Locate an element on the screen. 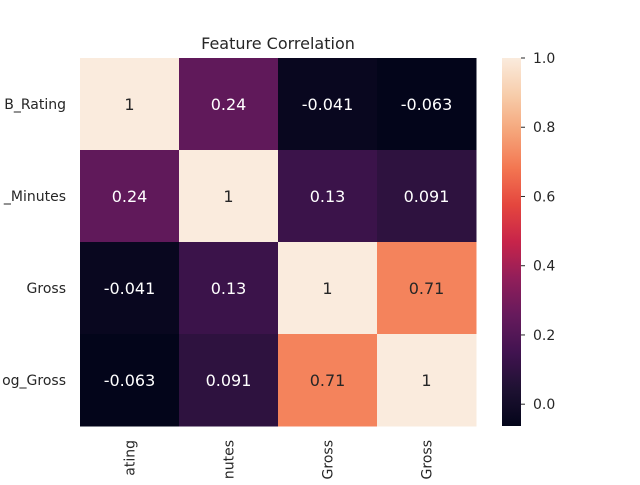  colorbar-tick-label: 1.0 is located at coordinates (544, 59).